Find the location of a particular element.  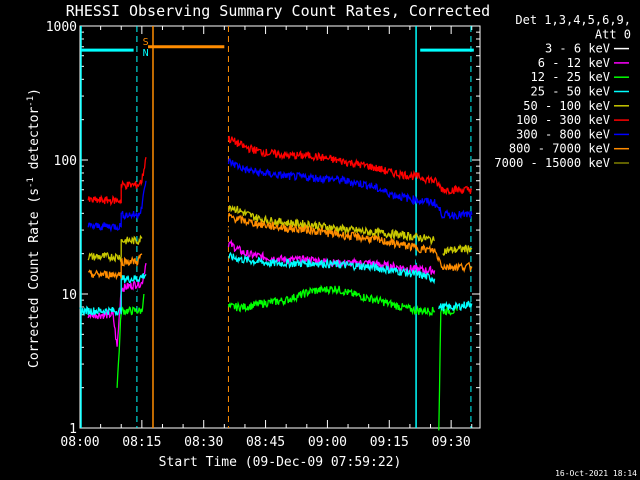

legend-header: Att 0 is located at coordinates (613, 34).